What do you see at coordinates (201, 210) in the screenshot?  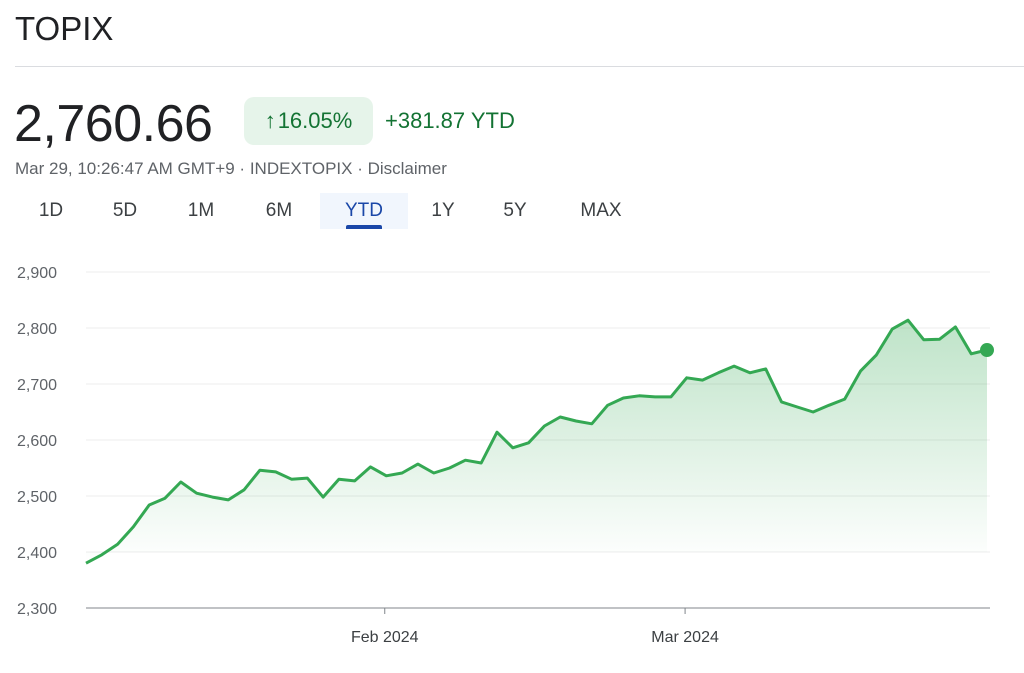 I see `tab-1m: 1M` at bounding box center [201, 210].